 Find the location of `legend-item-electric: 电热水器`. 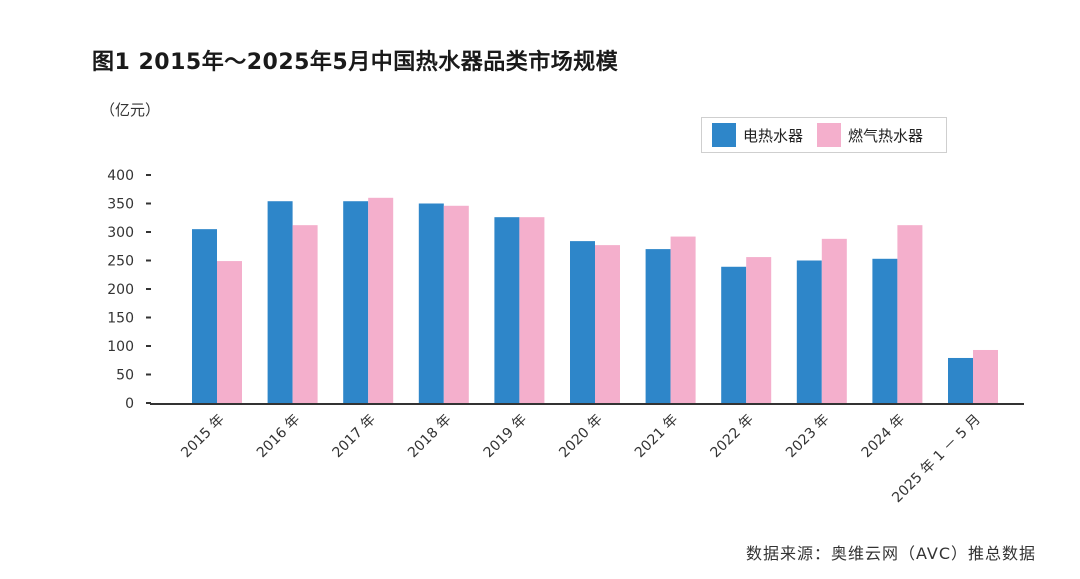

legend-item-electric: 电热水器 is located at coordinates (757, 135).